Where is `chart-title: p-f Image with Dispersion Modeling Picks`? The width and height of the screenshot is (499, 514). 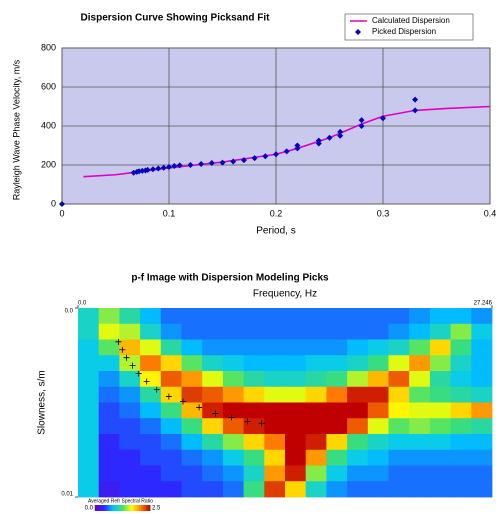 chart-title: p-f Image with Dispersion Modeling Picks is located at coordinates (230, 278).